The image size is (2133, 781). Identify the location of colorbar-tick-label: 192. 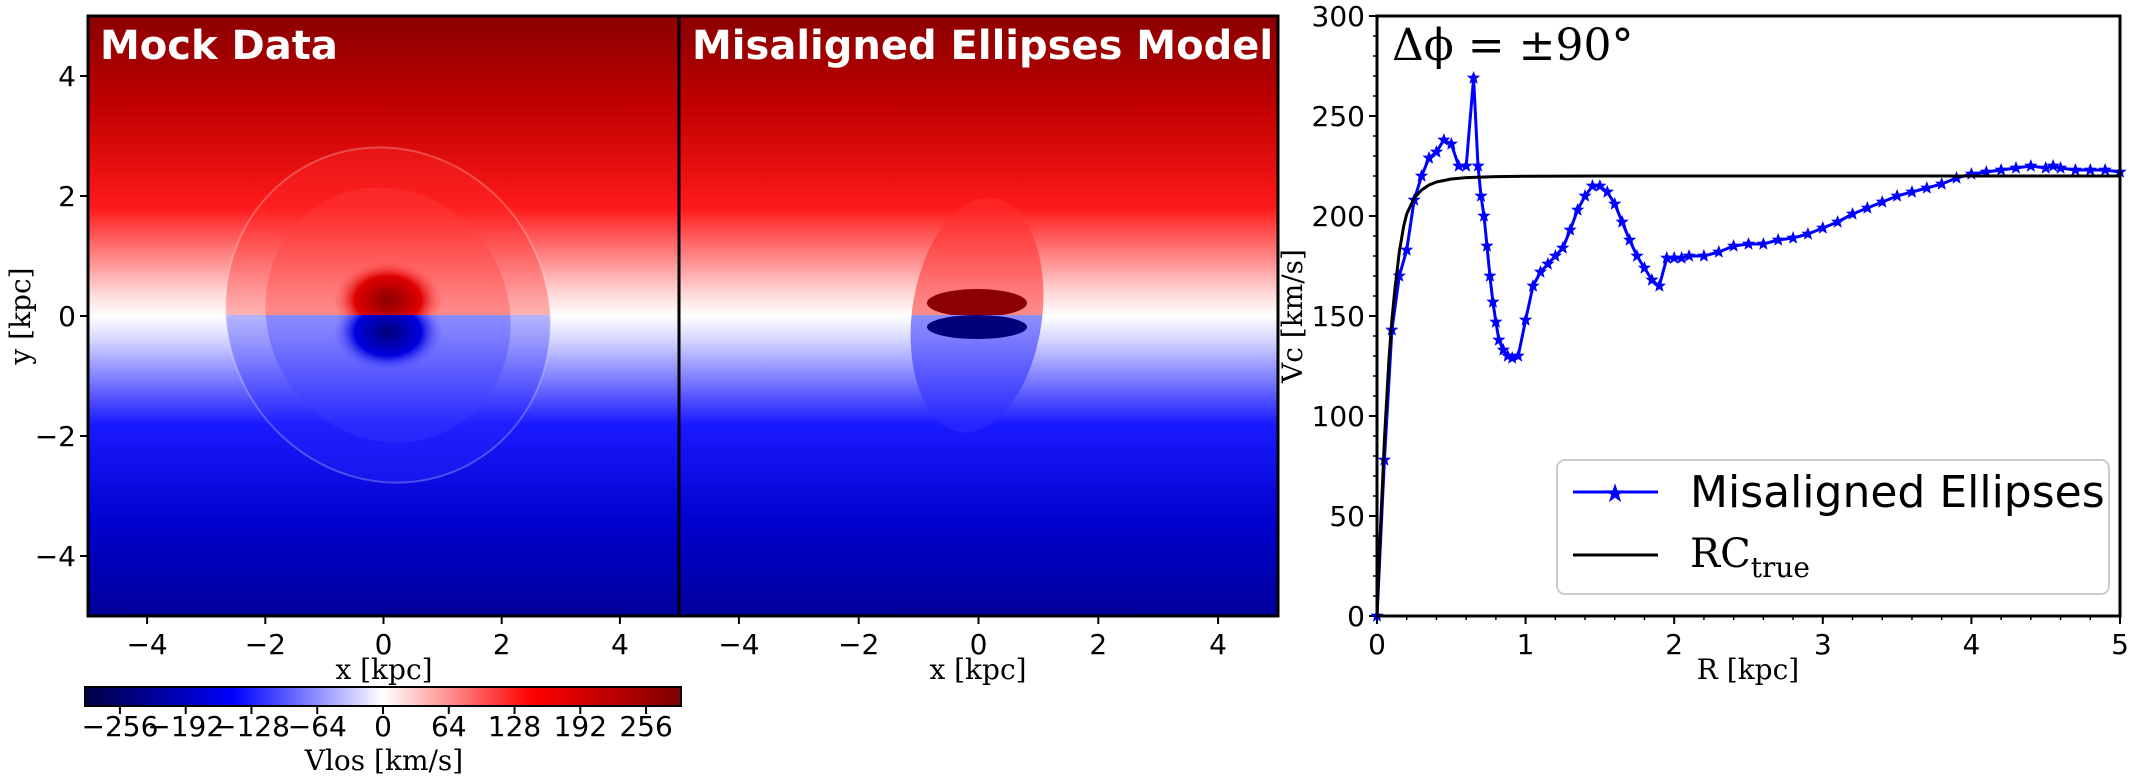
(580, 726).